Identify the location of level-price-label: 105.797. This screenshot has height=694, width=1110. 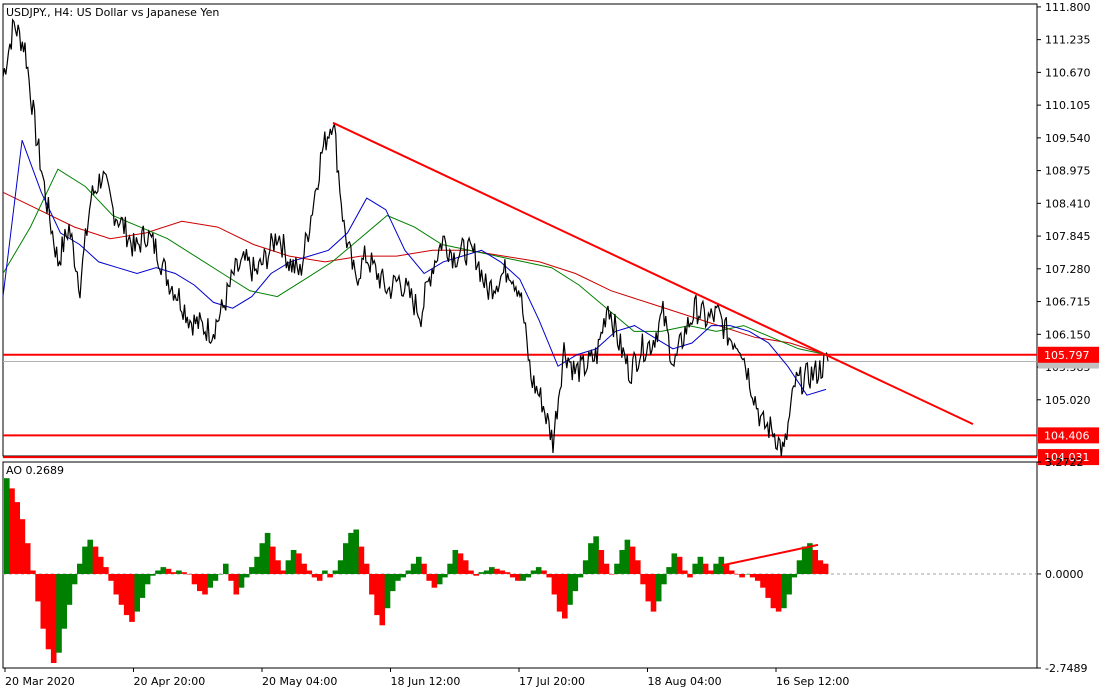
(1067, 355).